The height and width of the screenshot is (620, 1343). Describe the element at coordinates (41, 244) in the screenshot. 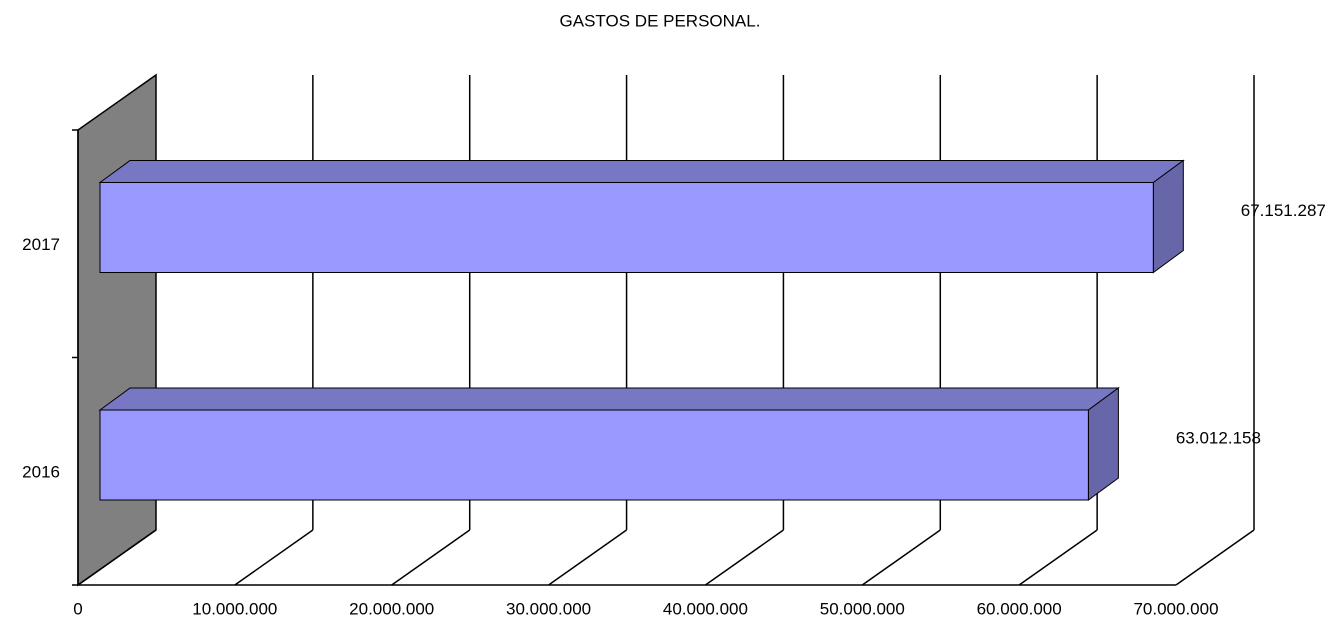

I see `y-tick-label: 2017` at that location.